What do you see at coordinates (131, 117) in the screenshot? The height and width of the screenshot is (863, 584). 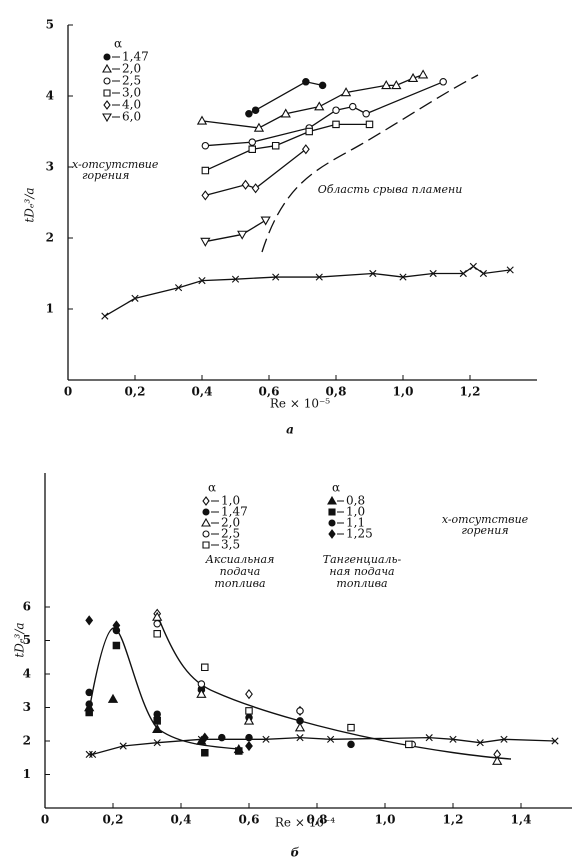 I see `legend-label: 6,0` at bounding box center [131, 117].